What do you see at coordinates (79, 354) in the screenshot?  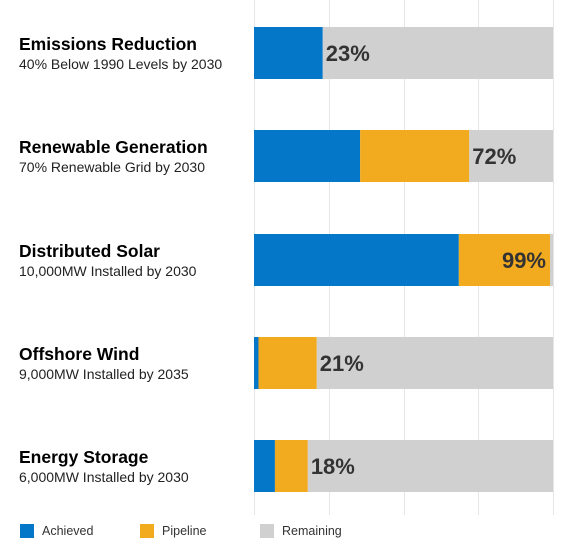 I see `category-title-3: Offshore Wind` at bounding box center [79, 354].